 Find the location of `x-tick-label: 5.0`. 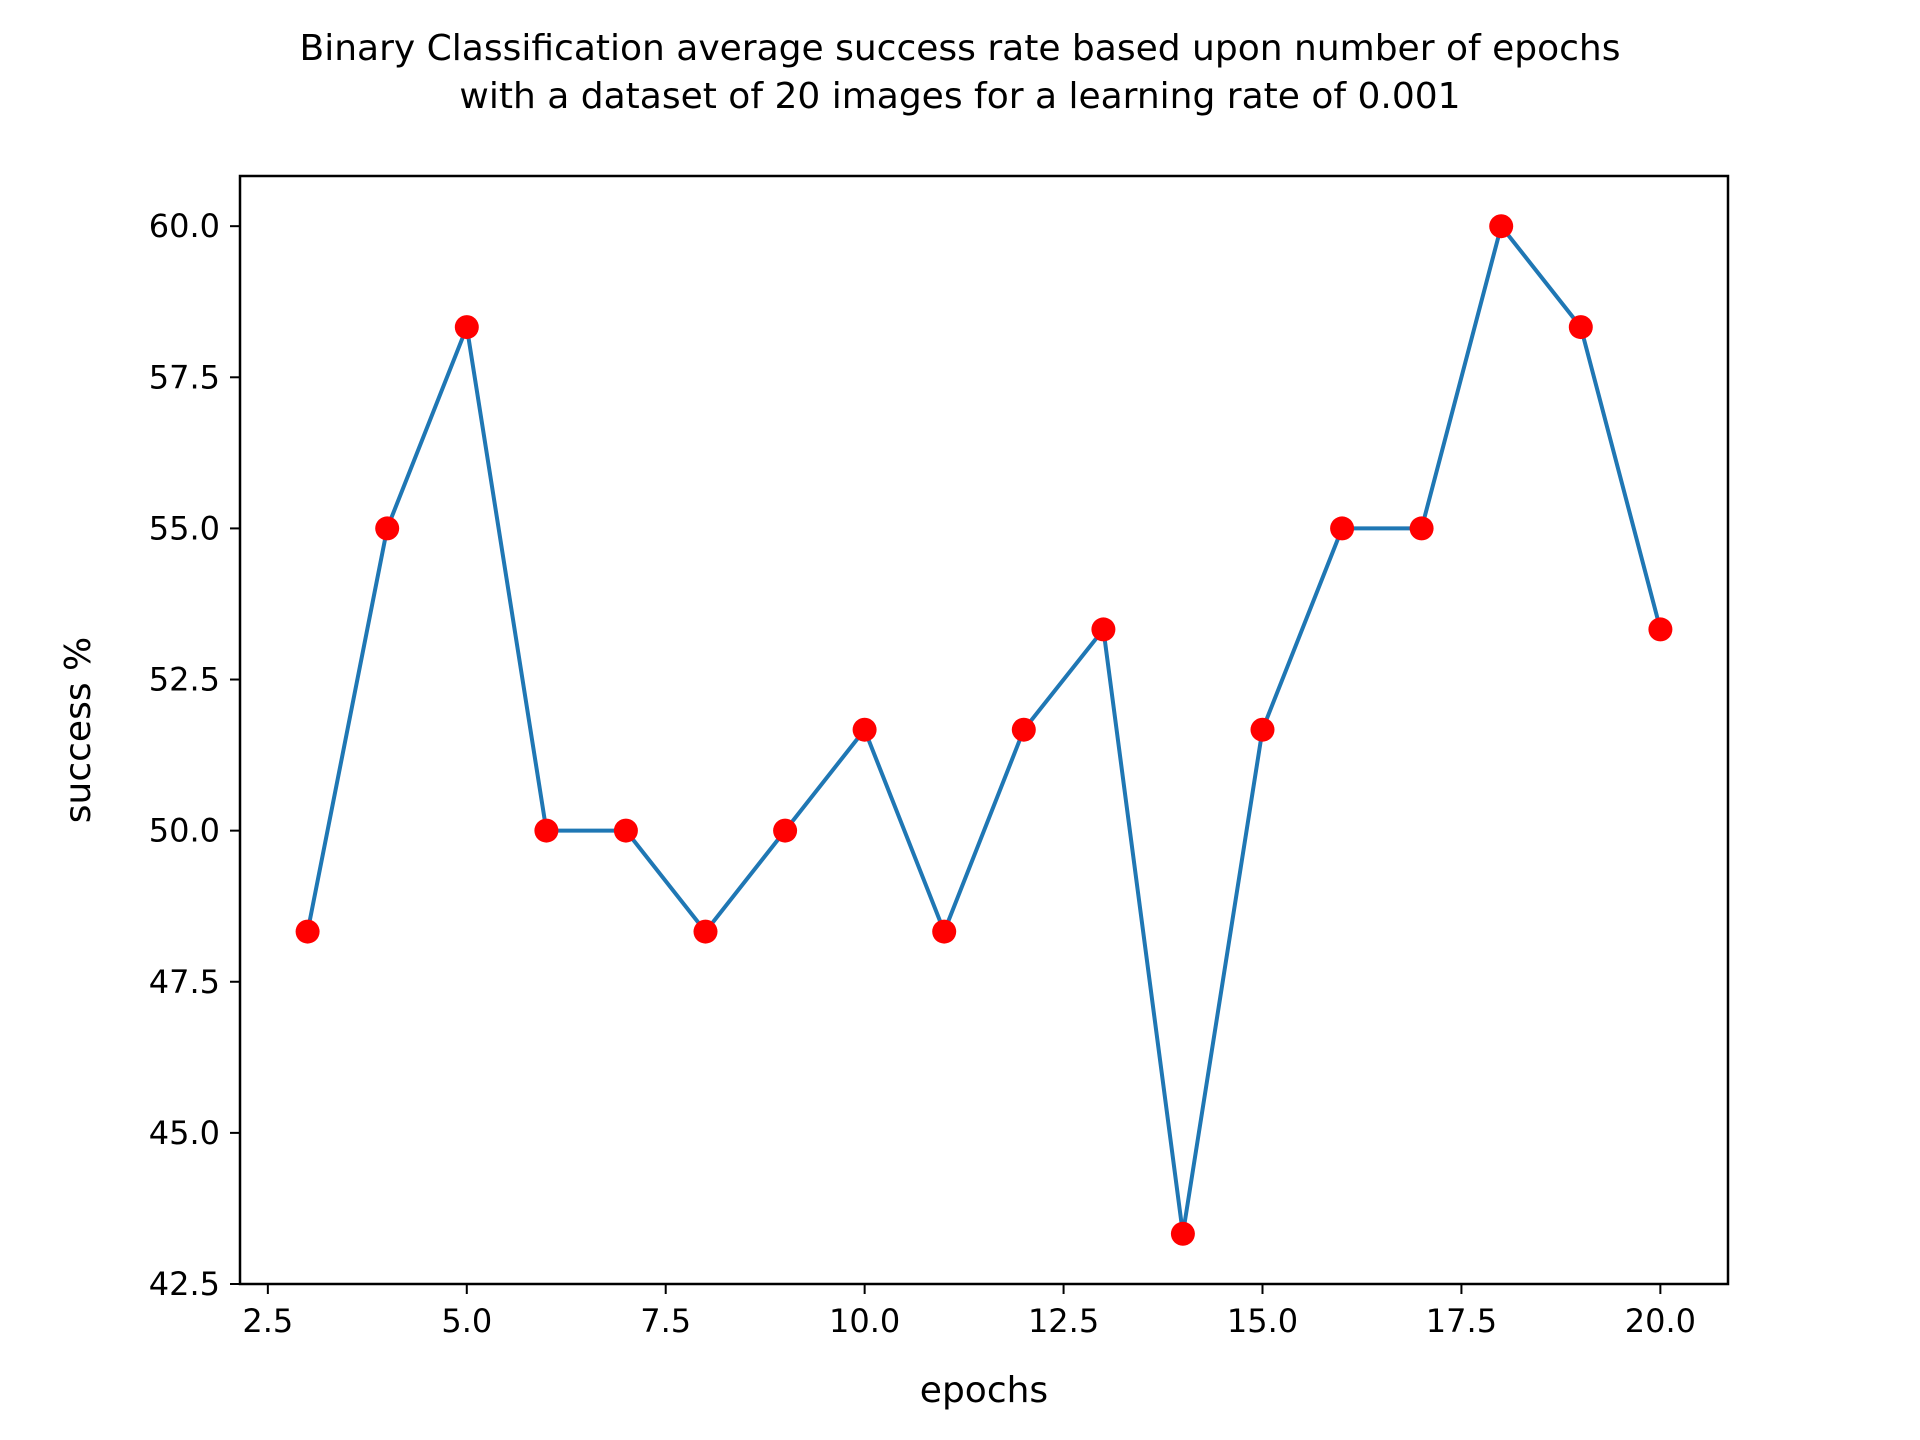

x-tick-label: 5.0 is located at coordinates (466, 1321).